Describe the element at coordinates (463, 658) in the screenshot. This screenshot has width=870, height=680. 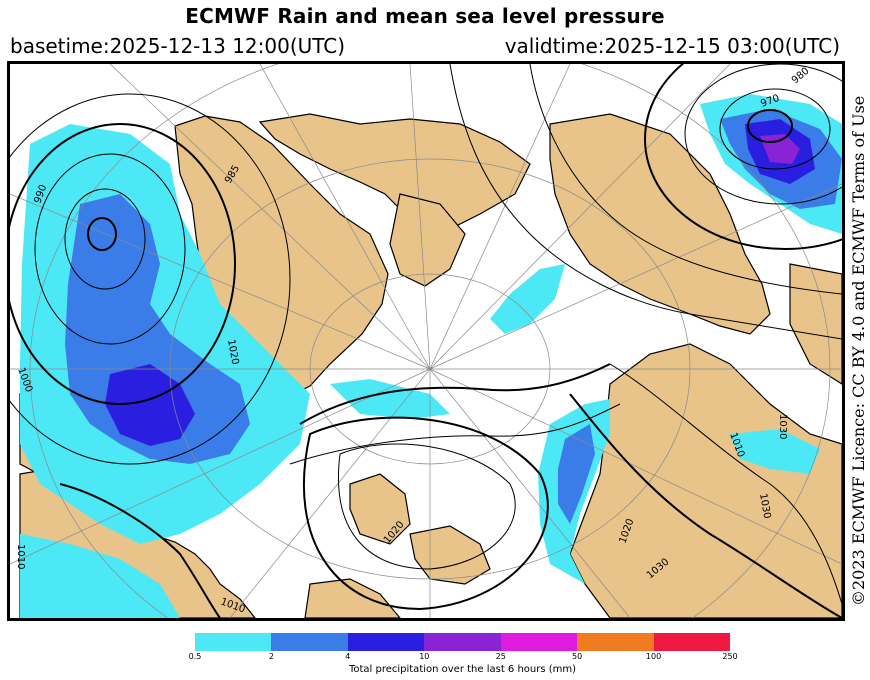
I see `legend-ticks: 0.5 2 4 10 25 50 100 250` at that location.